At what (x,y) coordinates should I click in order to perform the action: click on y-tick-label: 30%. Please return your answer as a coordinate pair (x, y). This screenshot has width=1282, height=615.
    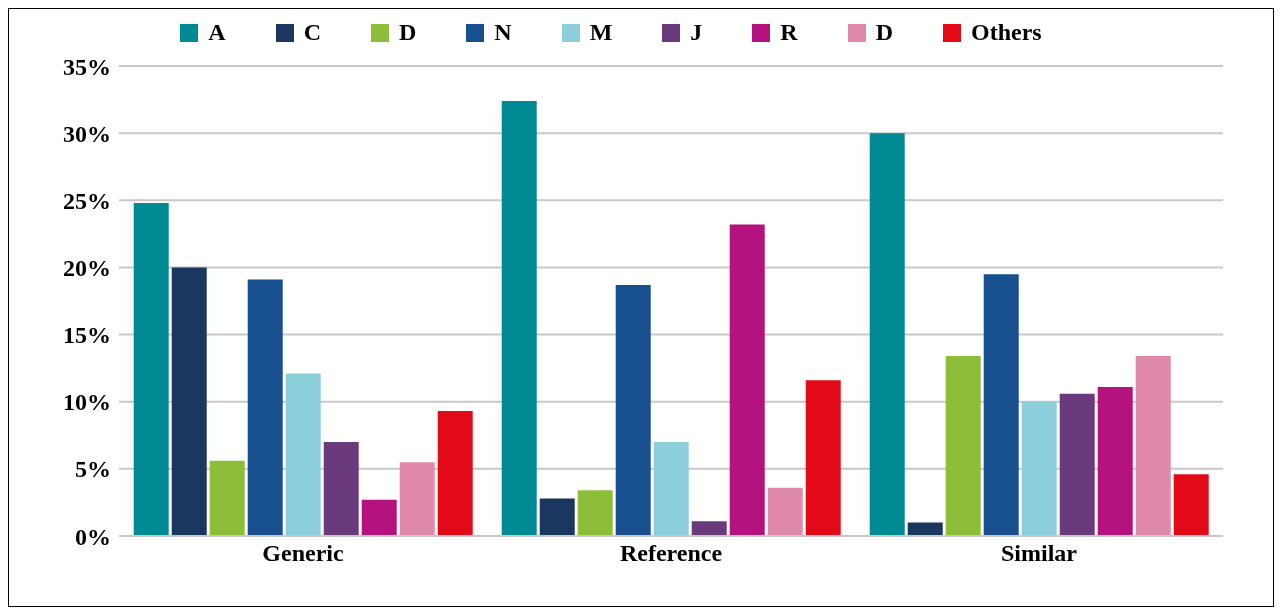
    Looking at the image, I should click on (87, 133).